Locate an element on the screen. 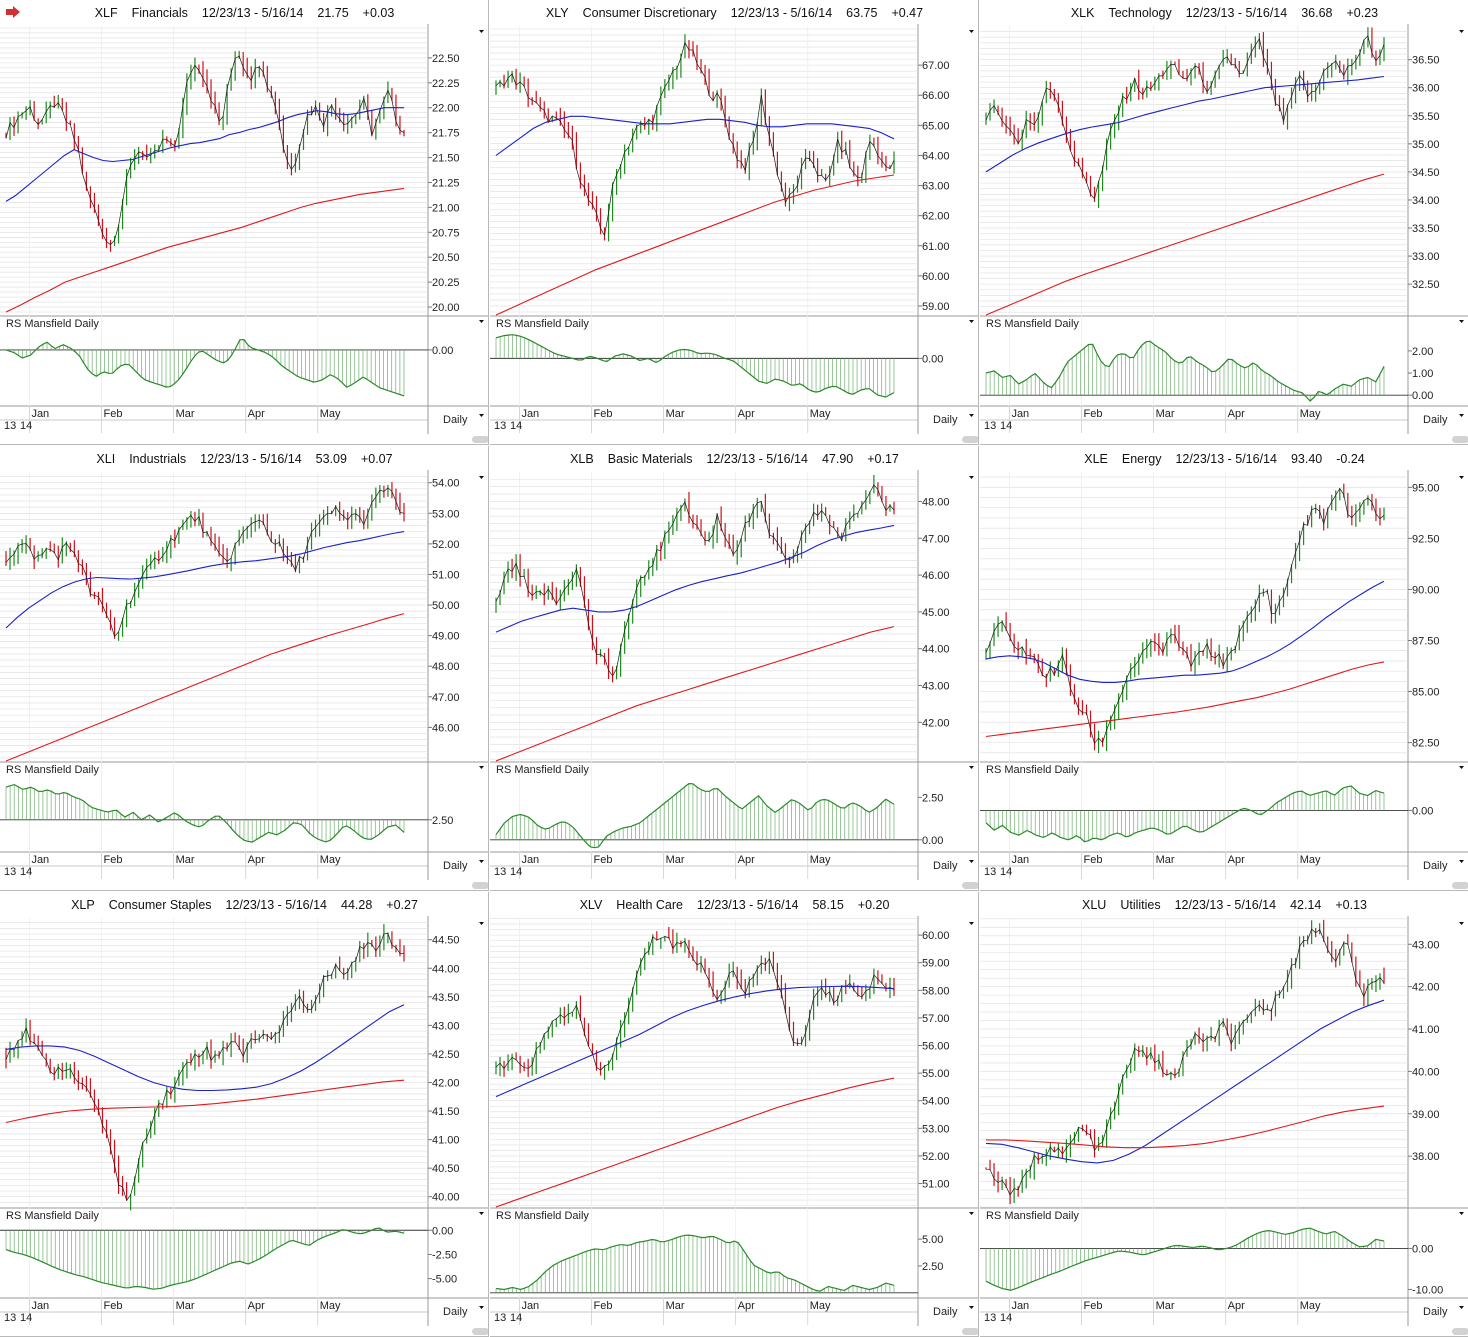 The width and height of the screenshot is (1468, 1337). price-tick-label: 40.50 is located at coordinates (446, 1169).